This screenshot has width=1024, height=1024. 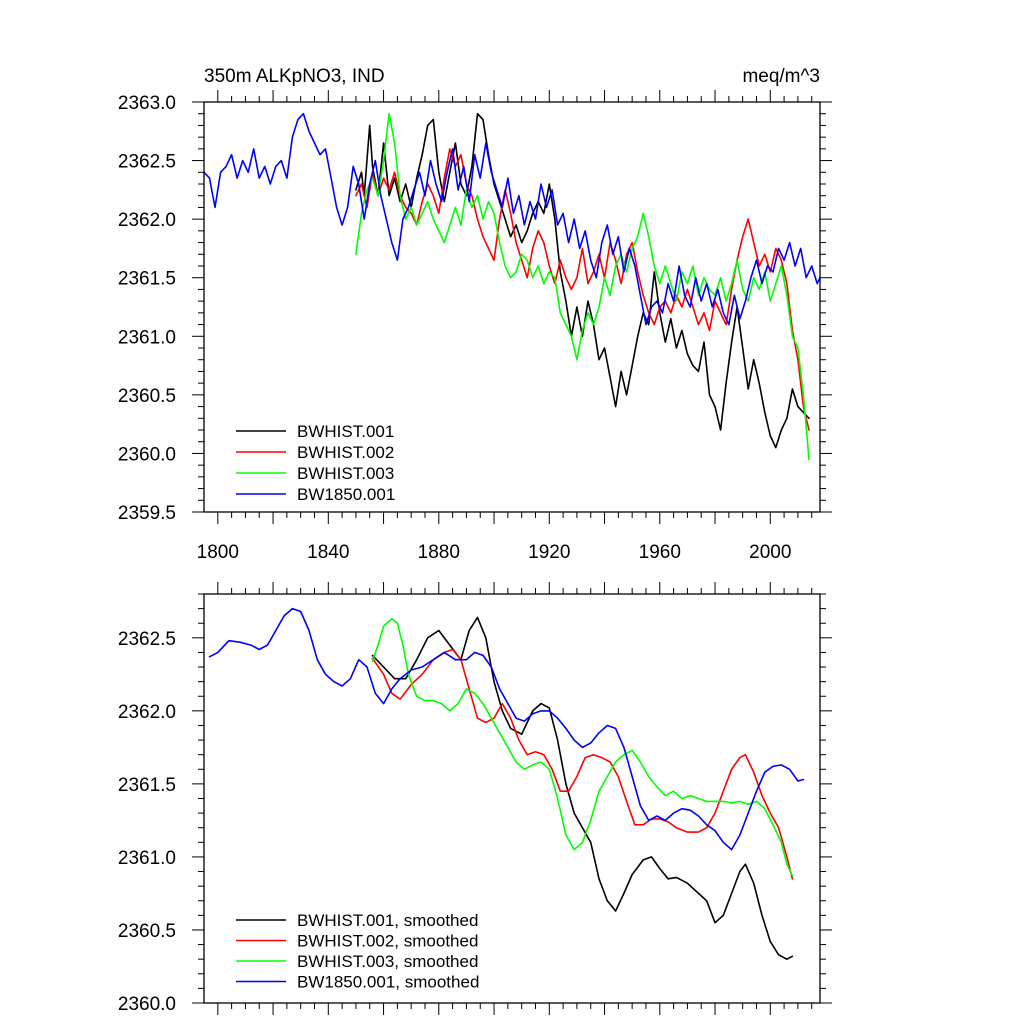 I want to click on raw-xtick-label: 1840, so click(x=328, y=552).